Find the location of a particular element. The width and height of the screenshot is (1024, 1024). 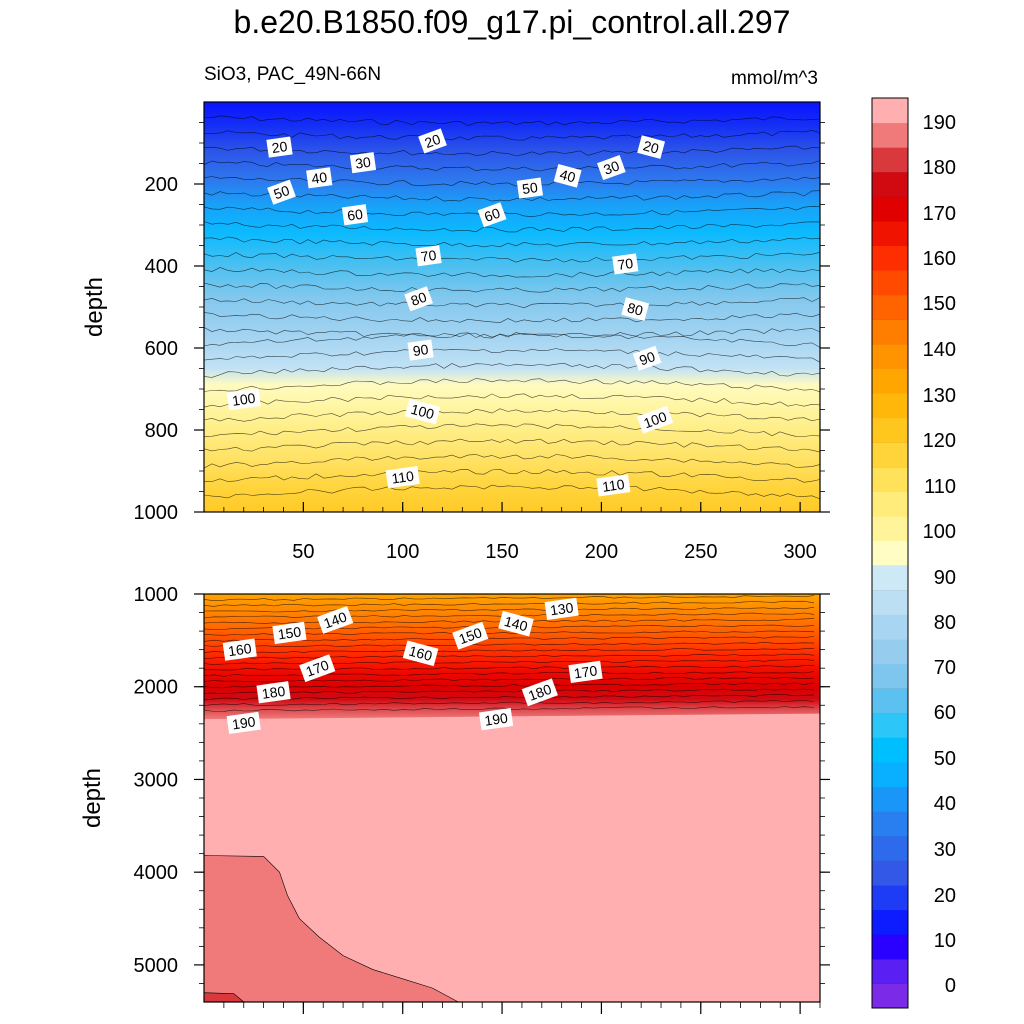

contour-label: 50 is located at coordinates (530, 188).